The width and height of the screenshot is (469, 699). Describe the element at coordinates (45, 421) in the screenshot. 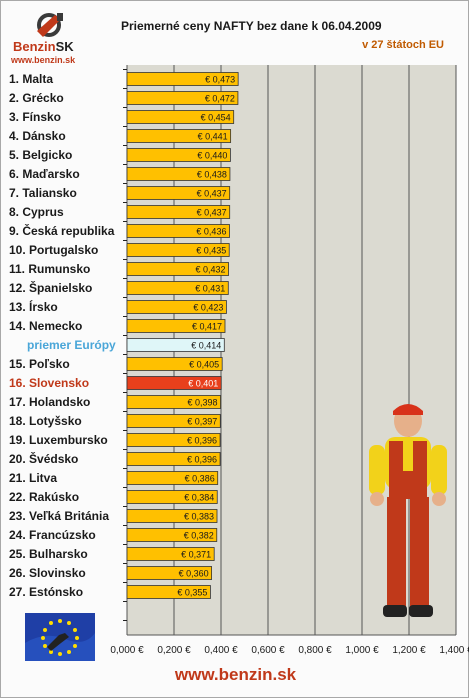

I see `category-label: 18. Lotyšsko` at that location.